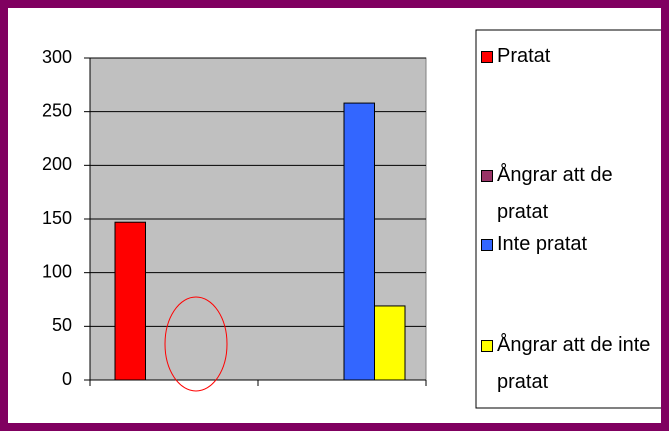 The width and height of the screenshot is (669, 431). What do you see at coordinates (67, 379) in the screenshot?
I see `y-tick-label: 0` at bounding box center [67, 379].